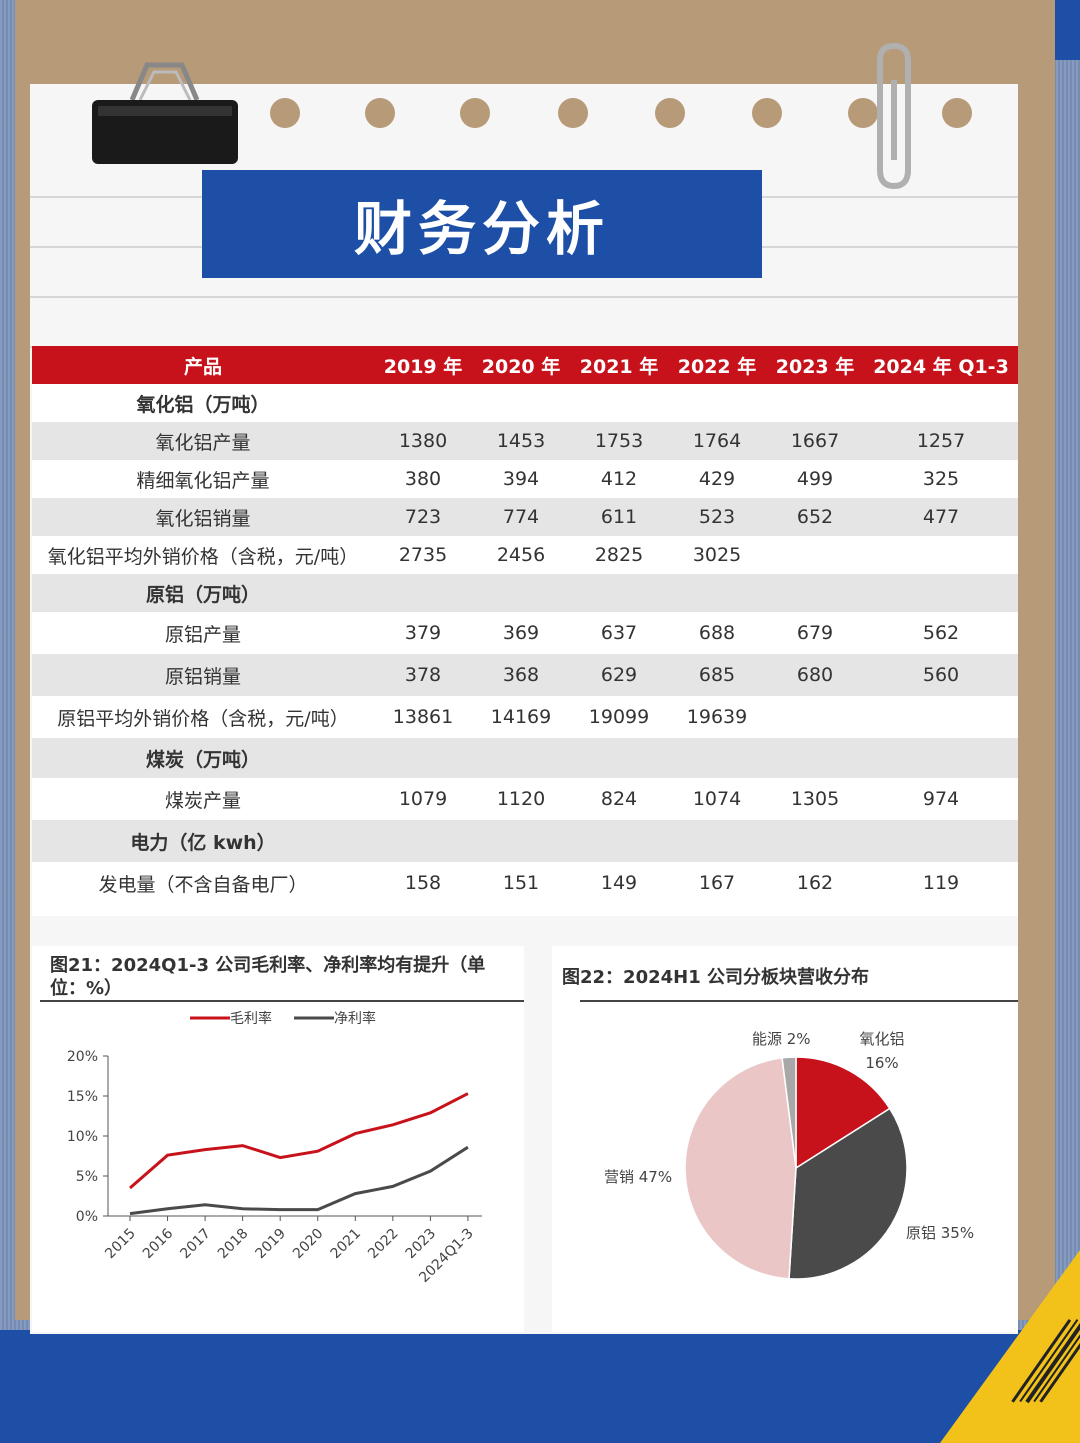 The image size is (1080, 1443). I want to click on column-header: 产品, so click(202, 366).